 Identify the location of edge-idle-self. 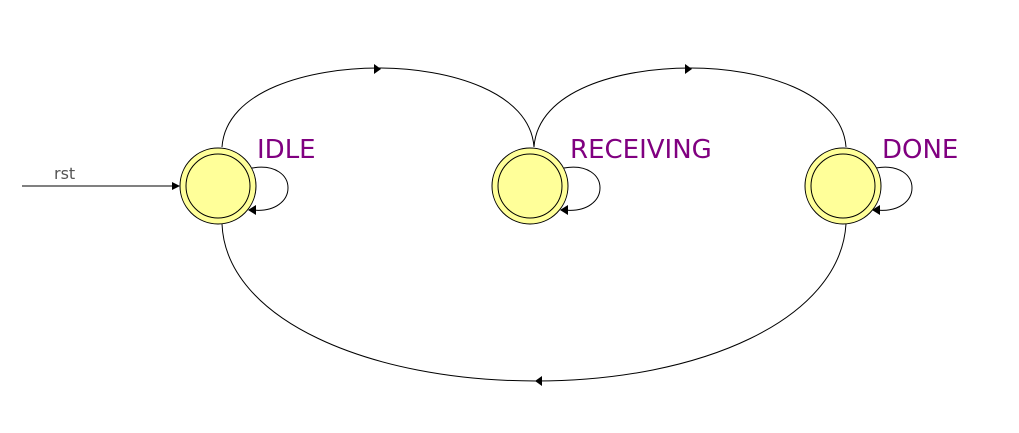
(270, 188).